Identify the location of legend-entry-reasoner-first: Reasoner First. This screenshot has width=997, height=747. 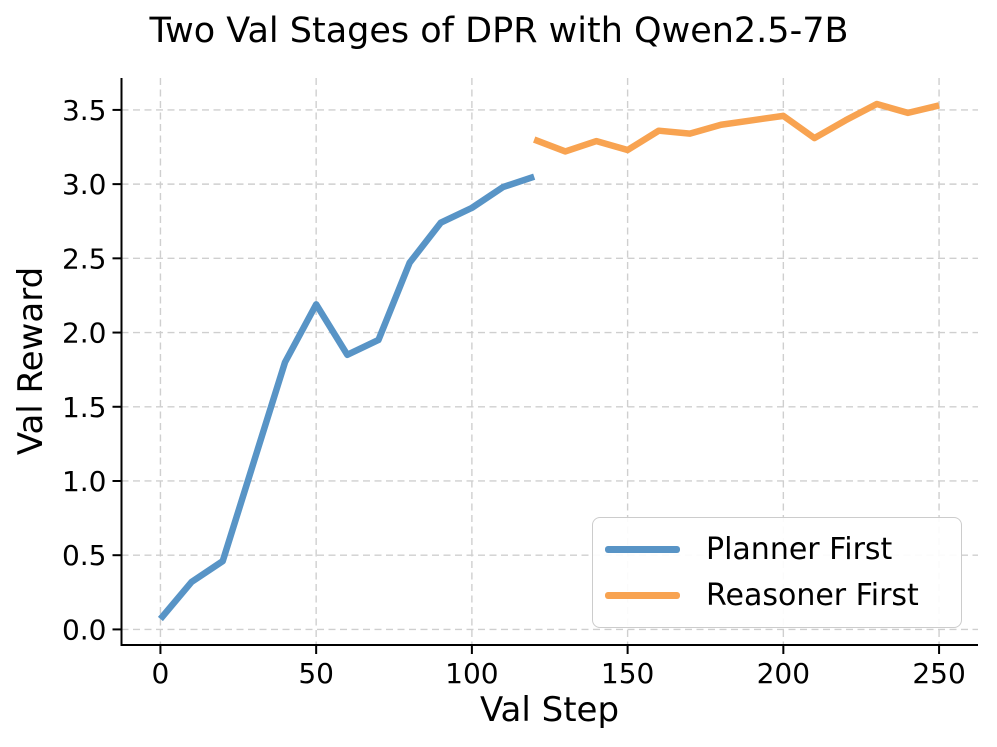
(777, 595).